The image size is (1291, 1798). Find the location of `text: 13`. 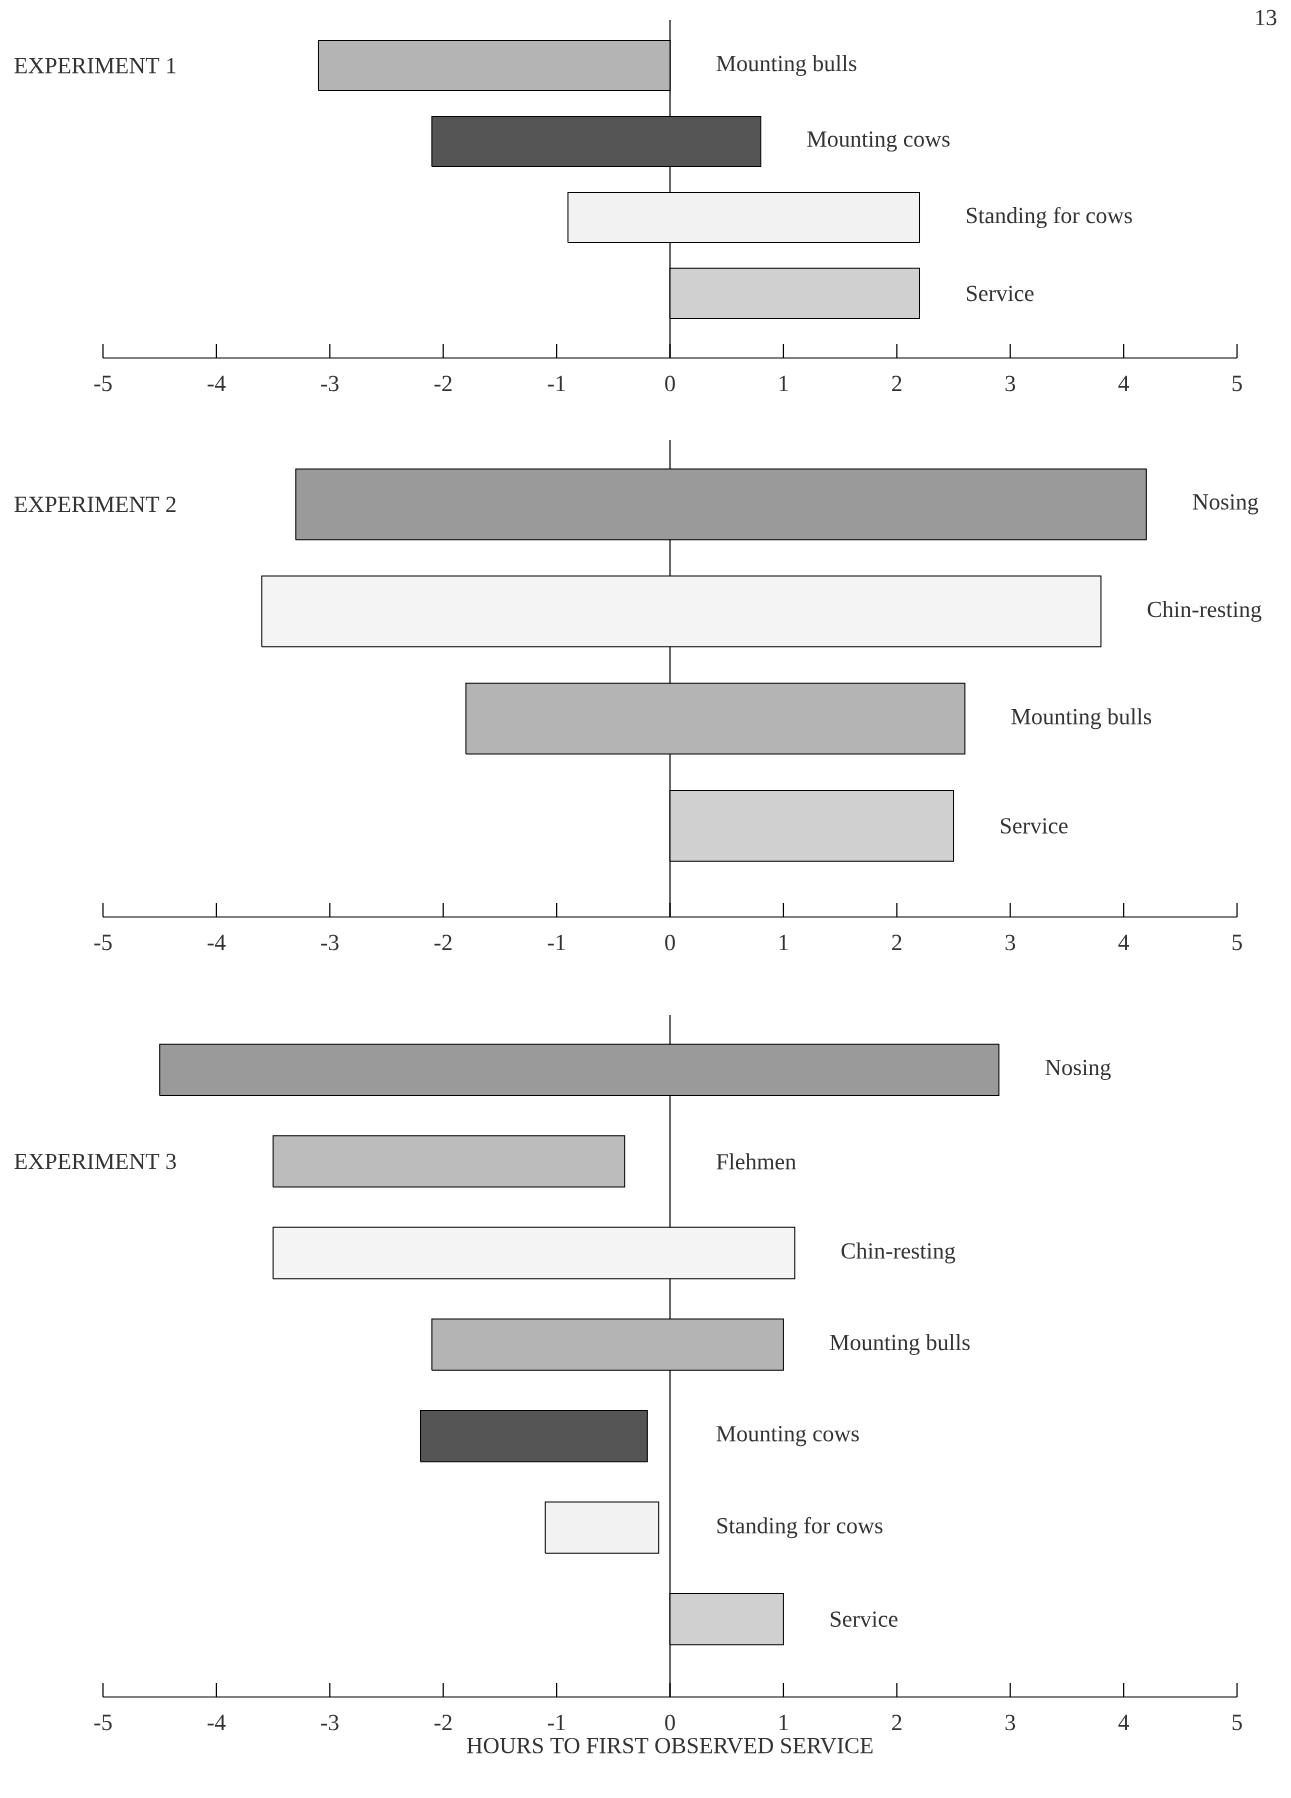

text: 13 is located at coordinates (1266, 17).